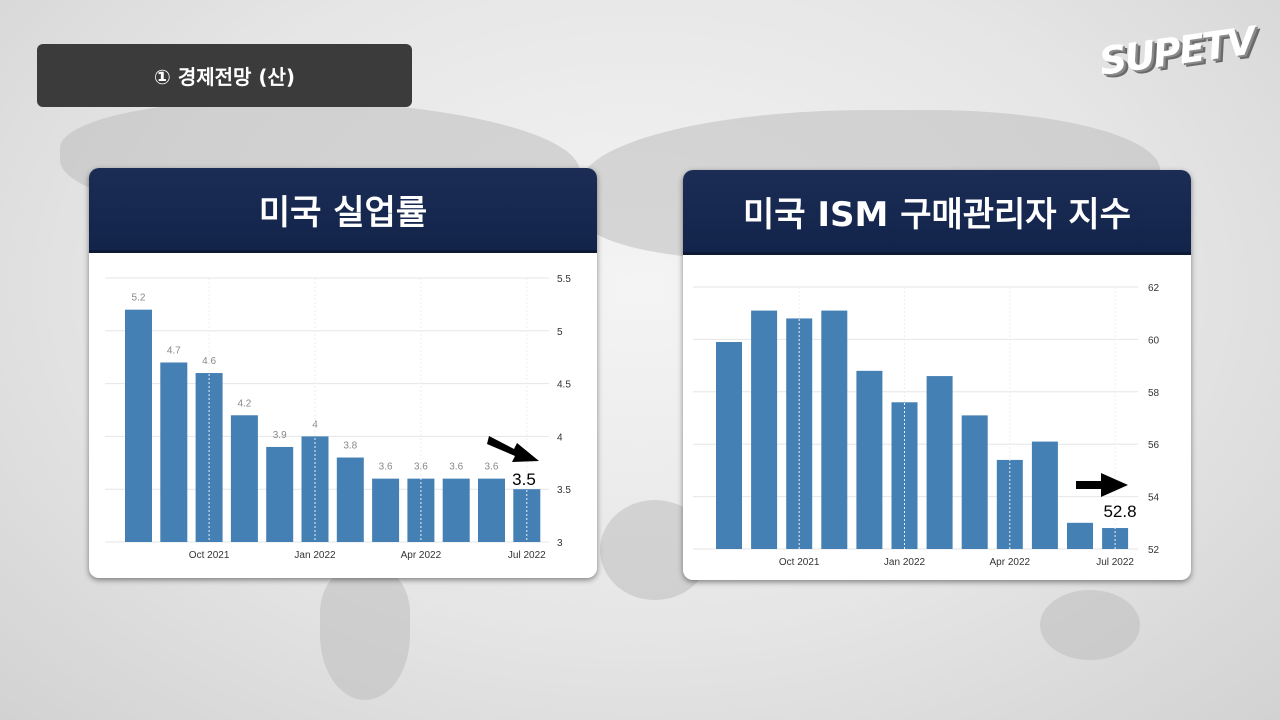 The height and width of the screenshot is (720, 1280). Describe the element at coordinates (564, 490) in the screenshot. I see `y-tick-label: 3.5` at that location.